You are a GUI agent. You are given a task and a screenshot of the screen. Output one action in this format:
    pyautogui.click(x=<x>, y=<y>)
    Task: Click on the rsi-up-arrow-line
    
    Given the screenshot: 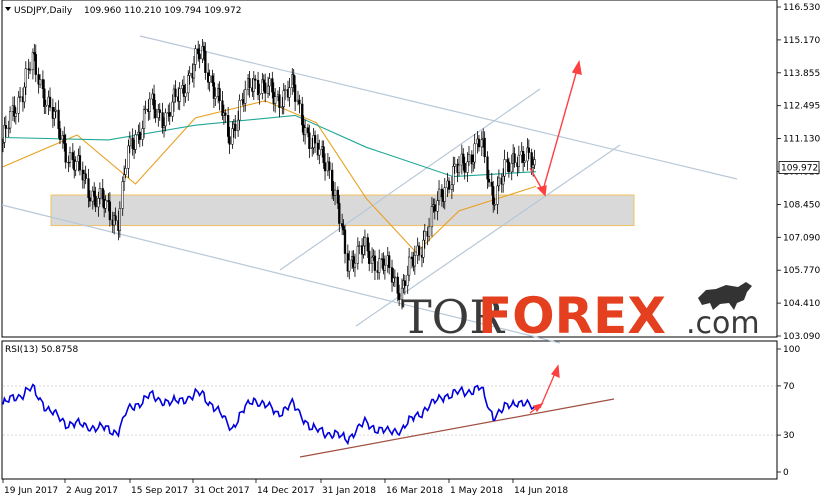 What is the action you would take?
    pyautogui.click(x=548, y=389)
    